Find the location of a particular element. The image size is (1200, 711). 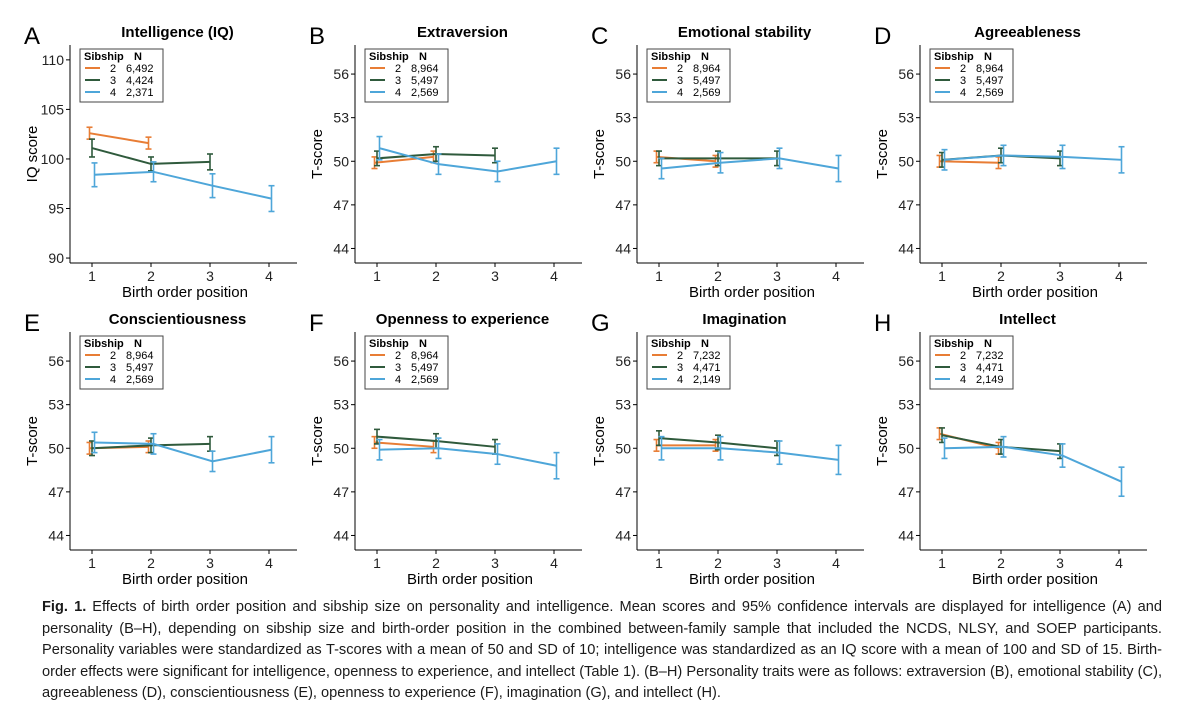

panel-letter: D is located at coordinates (882, 36).